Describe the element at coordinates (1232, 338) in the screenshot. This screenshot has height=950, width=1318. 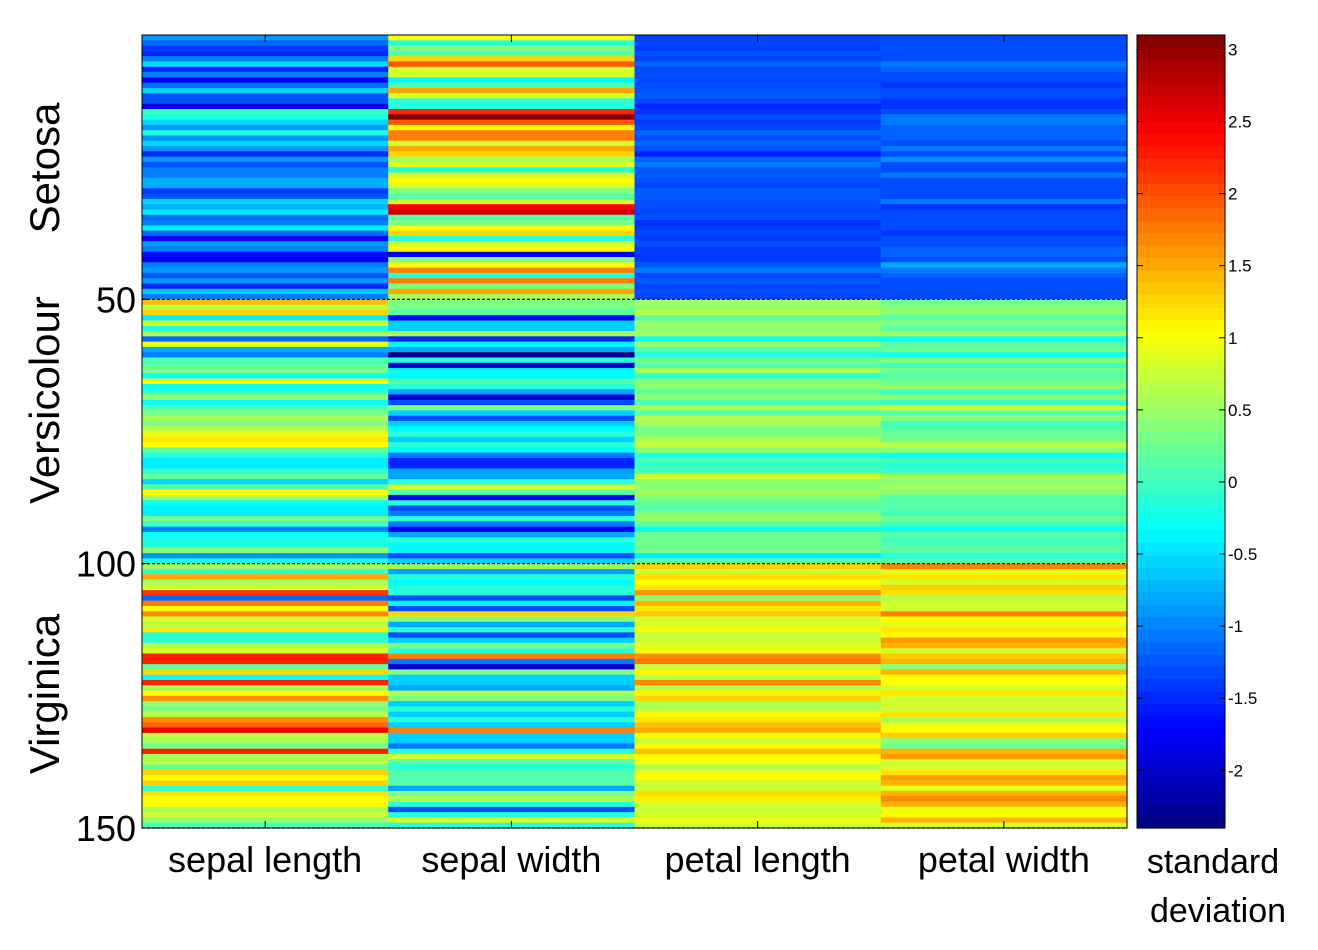
I see `colorbar-tick-label: 1` at that location.